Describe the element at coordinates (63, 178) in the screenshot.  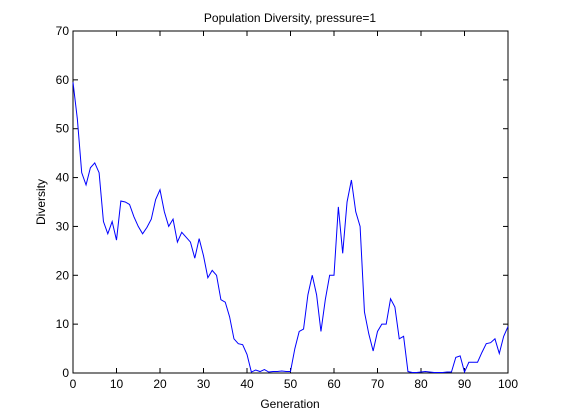
I see `y-tick-label: 40` at that location.